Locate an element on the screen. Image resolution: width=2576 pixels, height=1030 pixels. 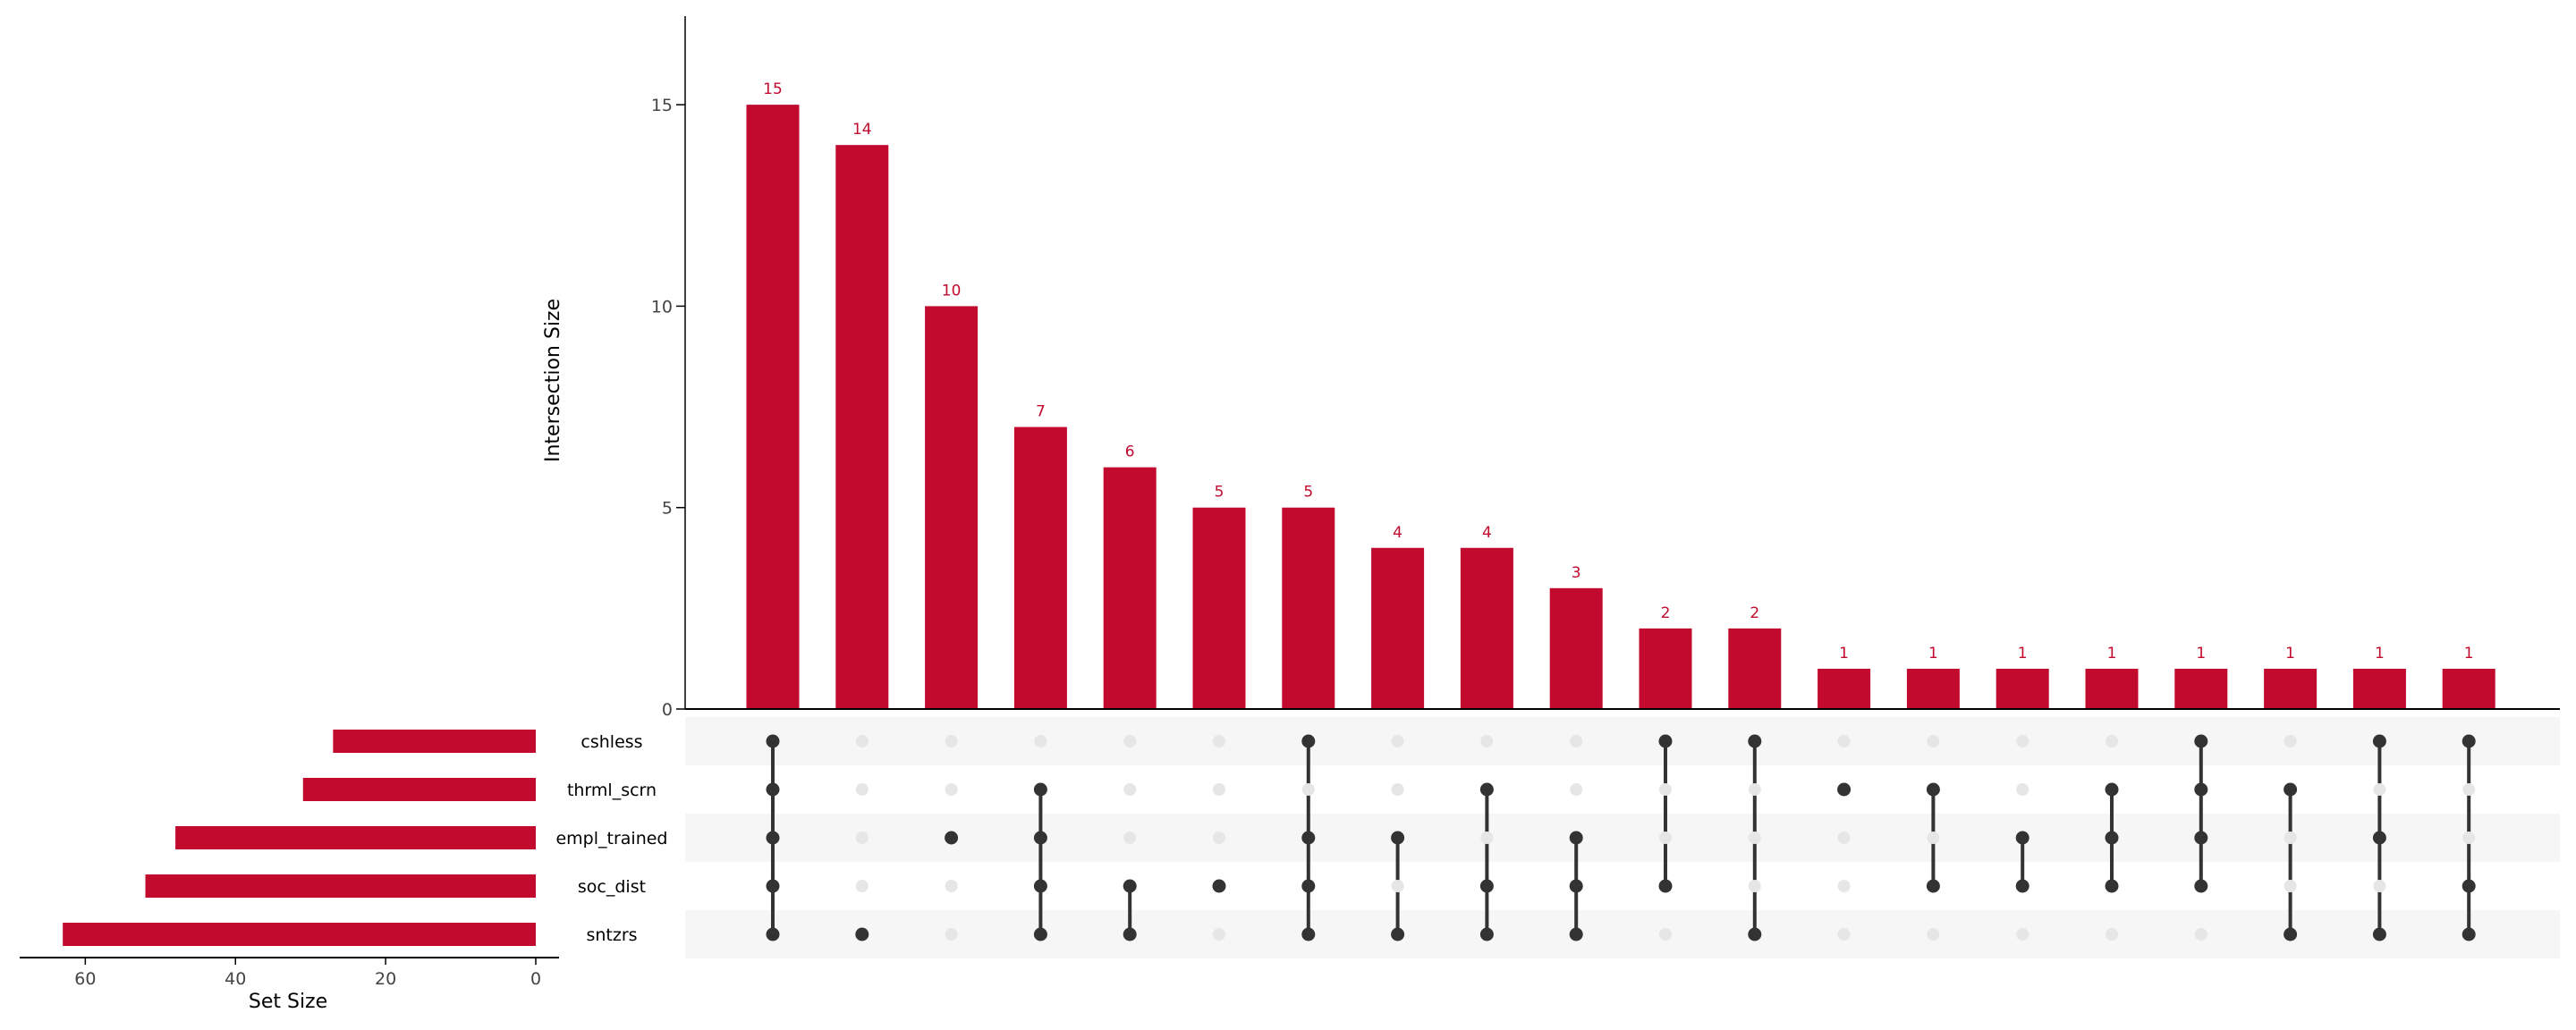
intersection-bar-label: 14 is located at coordinates (862, 130).